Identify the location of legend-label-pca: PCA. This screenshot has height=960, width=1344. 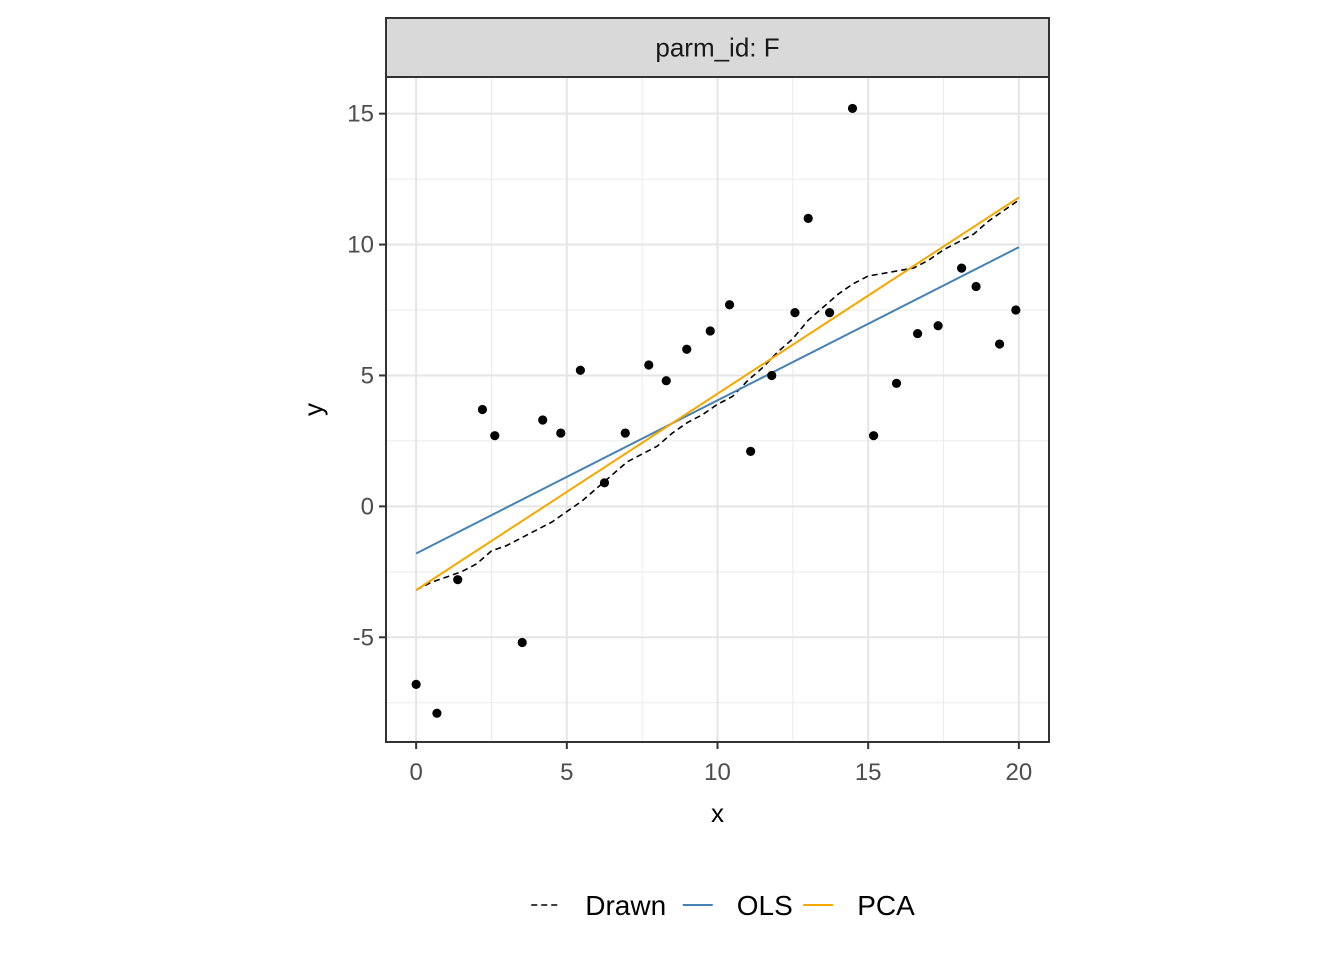
(886, 905).